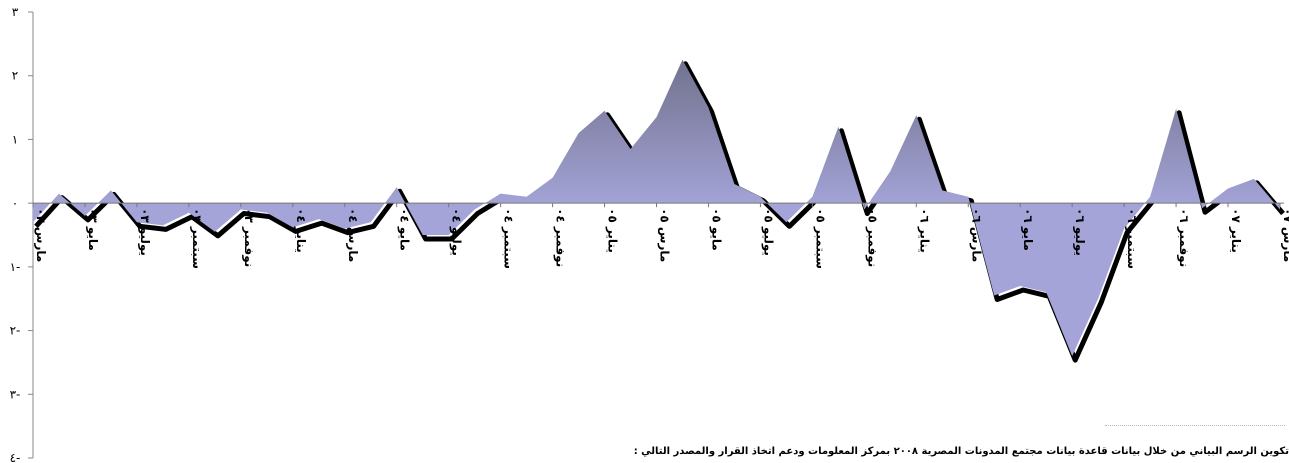 The height and width of the screenshot is (463, 1289). I want to click on y-tick-label: ١-, so click(15, 267).